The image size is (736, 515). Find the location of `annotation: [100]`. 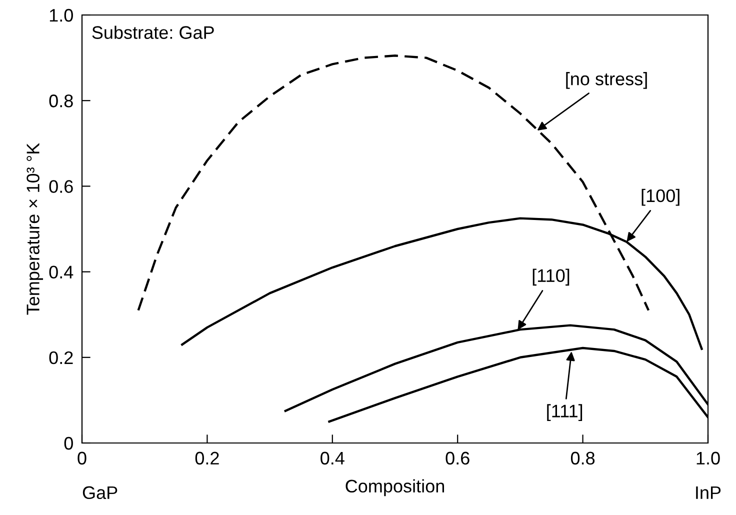

annotation: [100] is located at coordinates (661, 197).